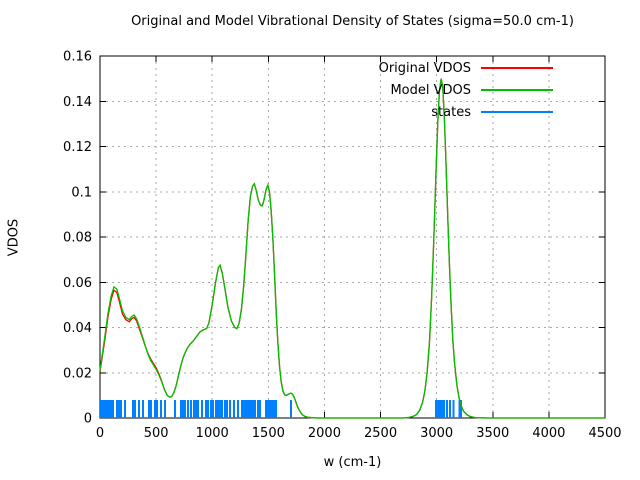  What do you see at coordinates (81, 192) in the screenshot?
I see `svg-text: 0.1` at bounding box center [81, 192].